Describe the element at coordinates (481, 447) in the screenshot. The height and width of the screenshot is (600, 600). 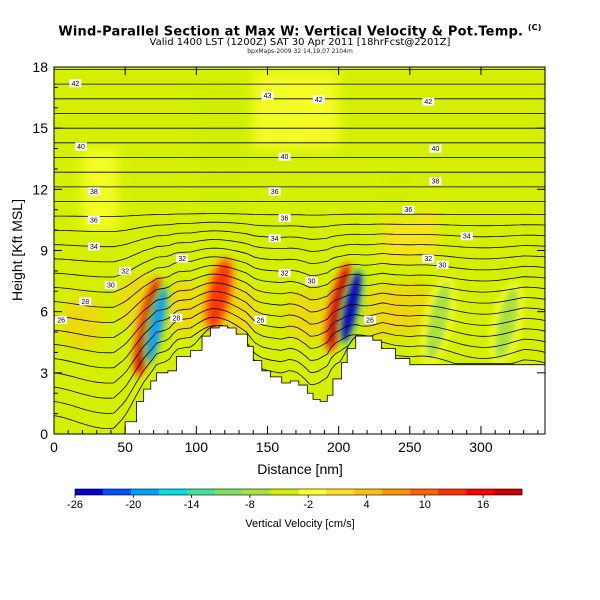
I see `x-tick-label: 300` at that location.